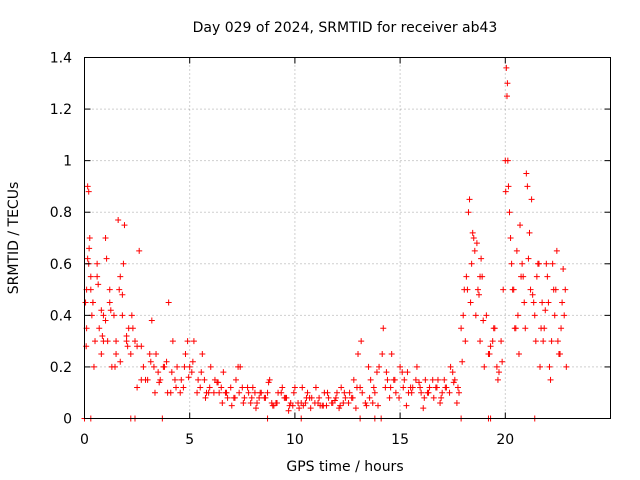  I want to click on y-tick-label: 0.4, so click(61, 316).